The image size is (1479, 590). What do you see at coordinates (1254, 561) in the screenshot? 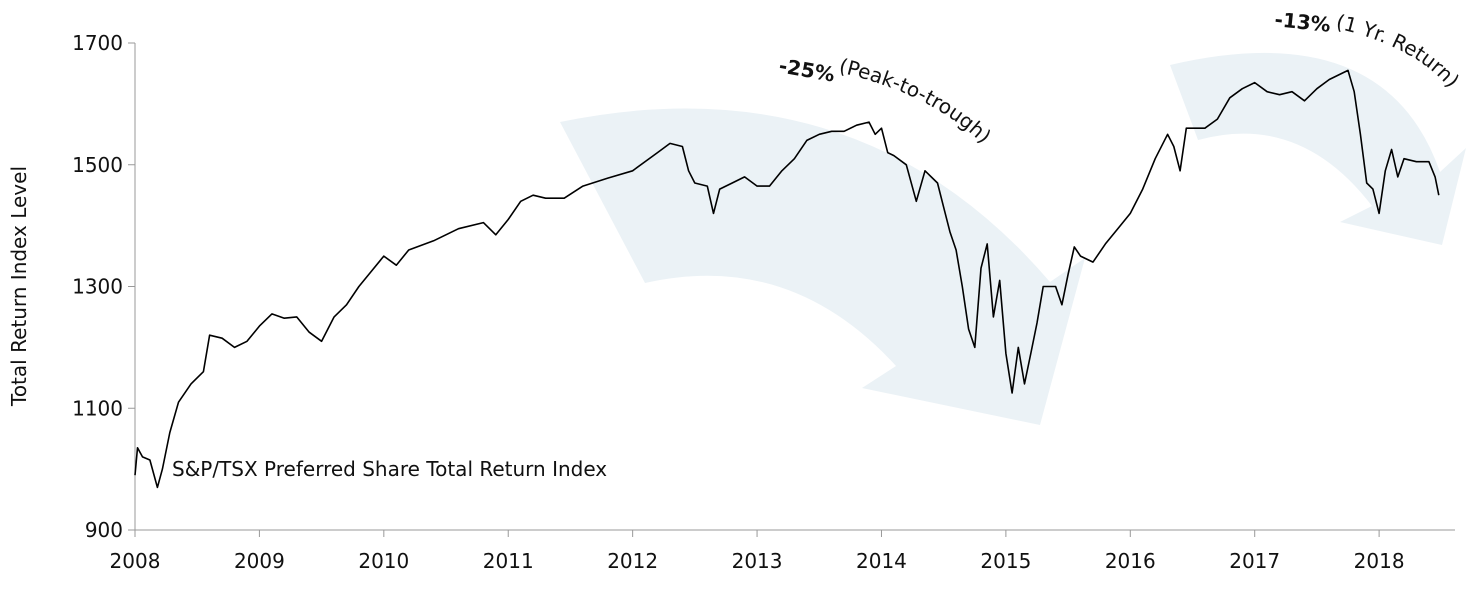
I see `x-tick-label: 2017` at bounding box center [1254, 561].